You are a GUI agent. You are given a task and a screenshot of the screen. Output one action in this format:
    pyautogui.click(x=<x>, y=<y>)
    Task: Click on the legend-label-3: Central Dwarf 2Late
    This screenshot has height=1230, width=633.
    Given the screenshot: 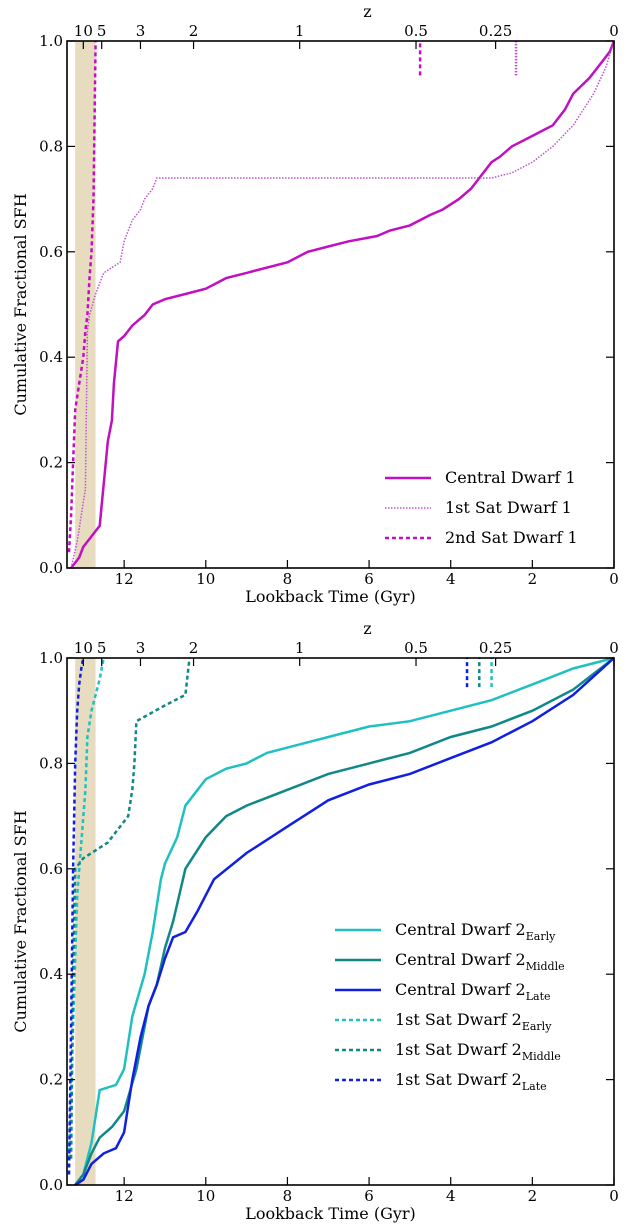 What is the action you would take?
    pyautogui.click(x=473, y=991)
    